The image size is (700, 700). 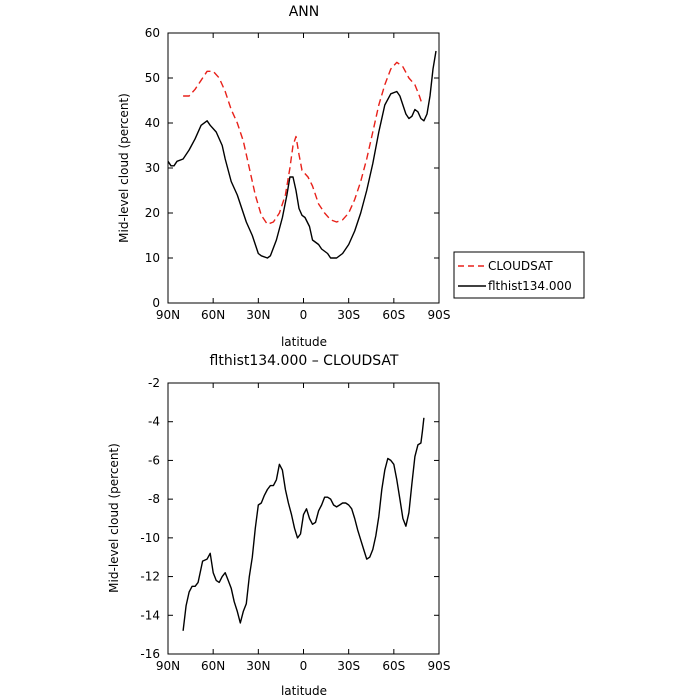 I want to click on bottom-x-tick-label: 30S, so click(x=348, y=666).